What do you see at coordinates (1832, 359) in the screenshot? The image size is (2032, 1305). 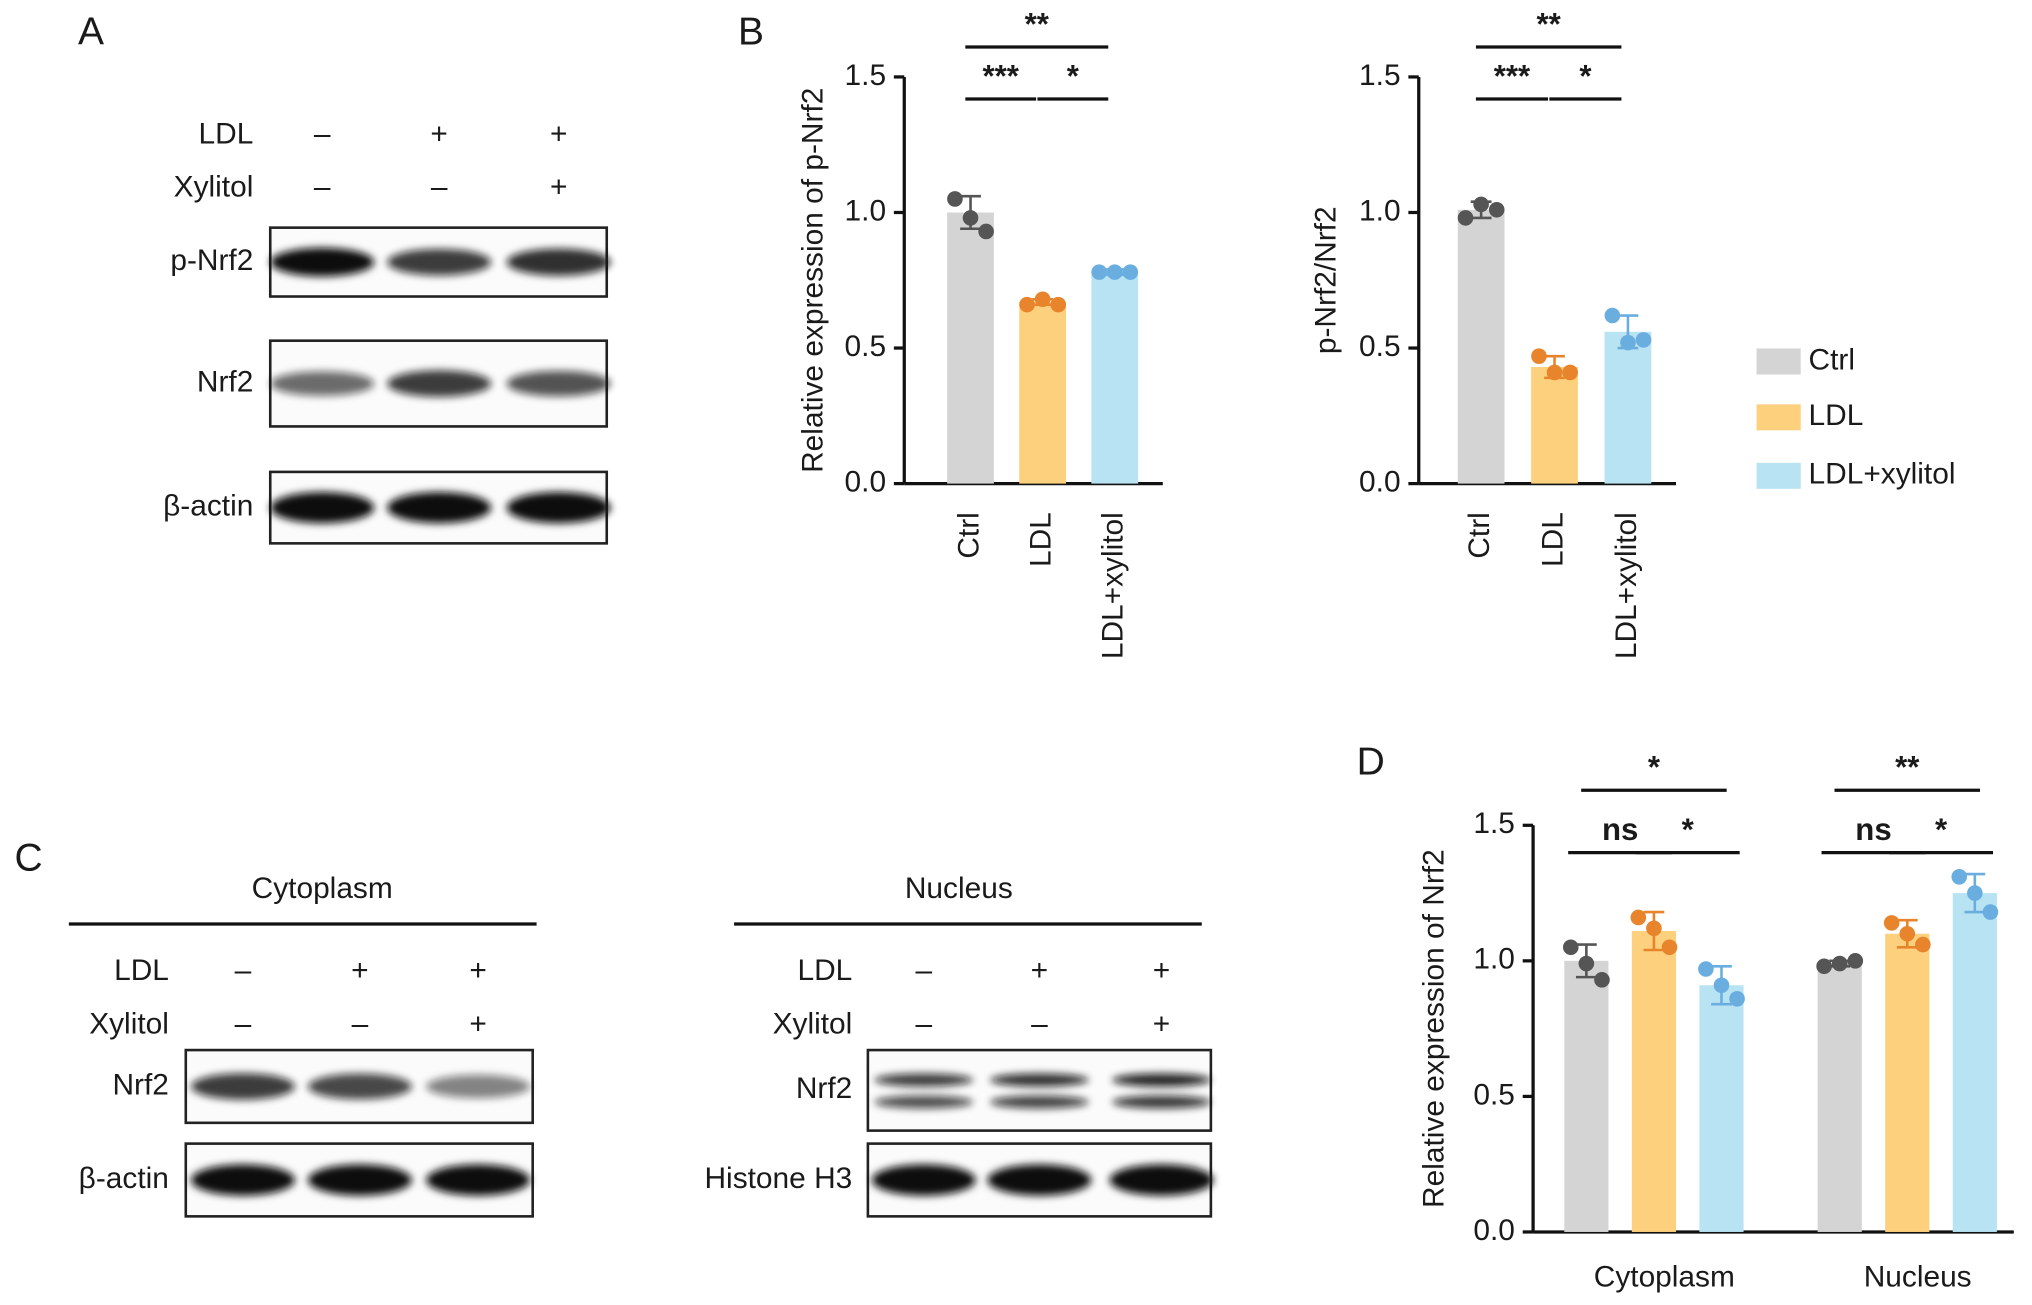 I see `legend-label: Ctrl` at bounding box center [1832, 359].